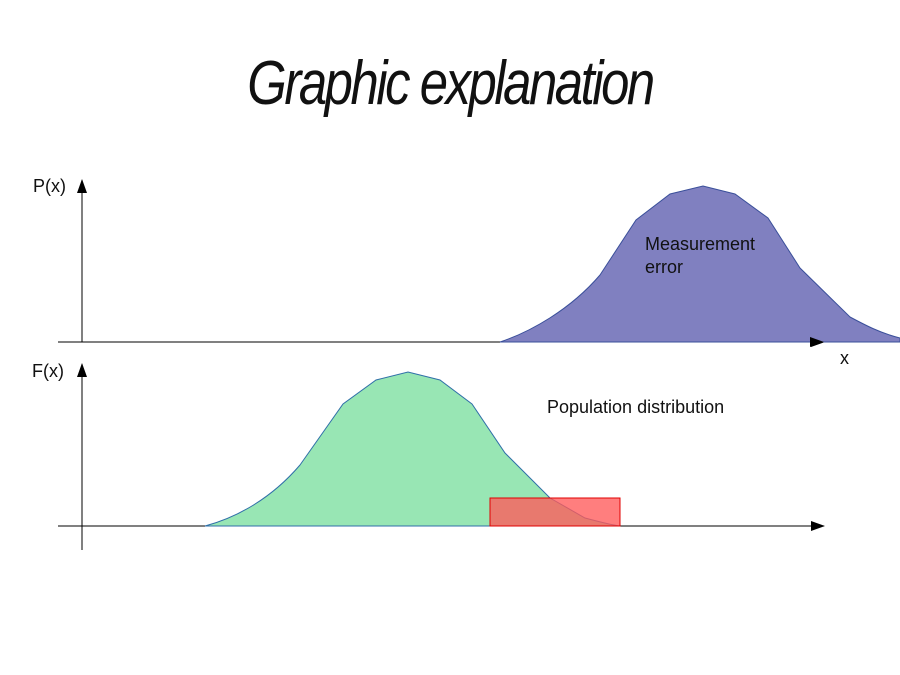 This screenshot has height=675, width=900. Describe the element at coordinates (817, 342) in the screenshot. I see `p-axis-arrowhead` at that location.